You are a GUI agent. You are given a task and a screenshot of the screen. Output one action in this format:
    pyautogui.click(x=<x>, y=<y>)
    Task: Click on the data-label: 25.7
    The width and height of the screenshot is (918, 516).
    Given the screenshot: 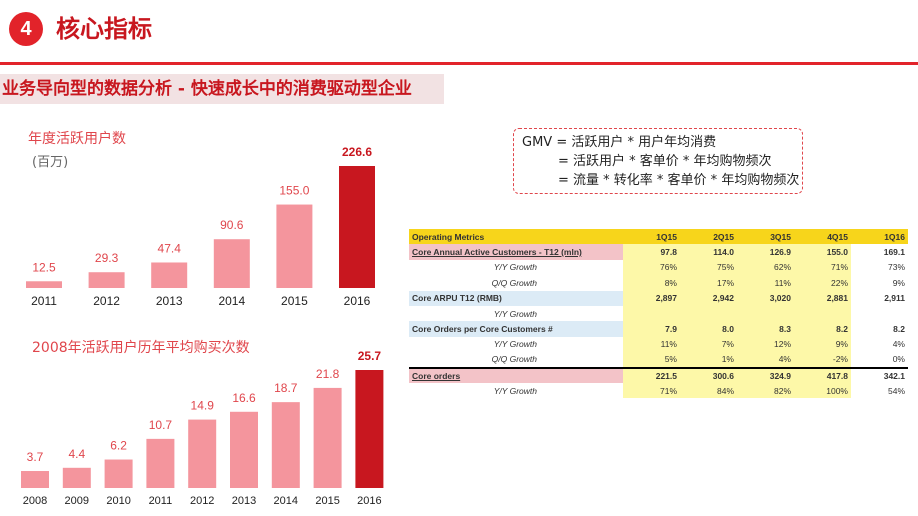 What is the action you would take?
    pyautogui.click(x=370, y=356)
    